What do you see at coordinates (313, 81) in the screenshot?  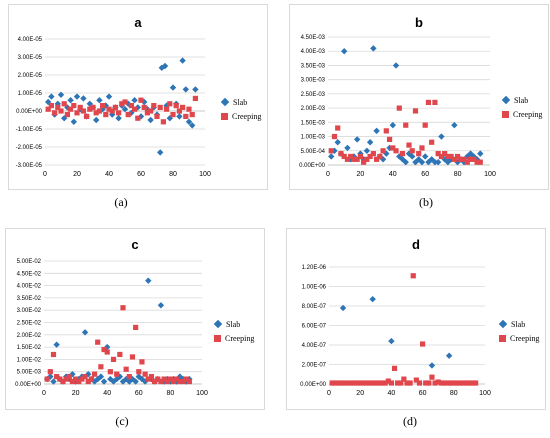 I see `y-tick-label: 3.00E-03` at bounding box center [313, 81].